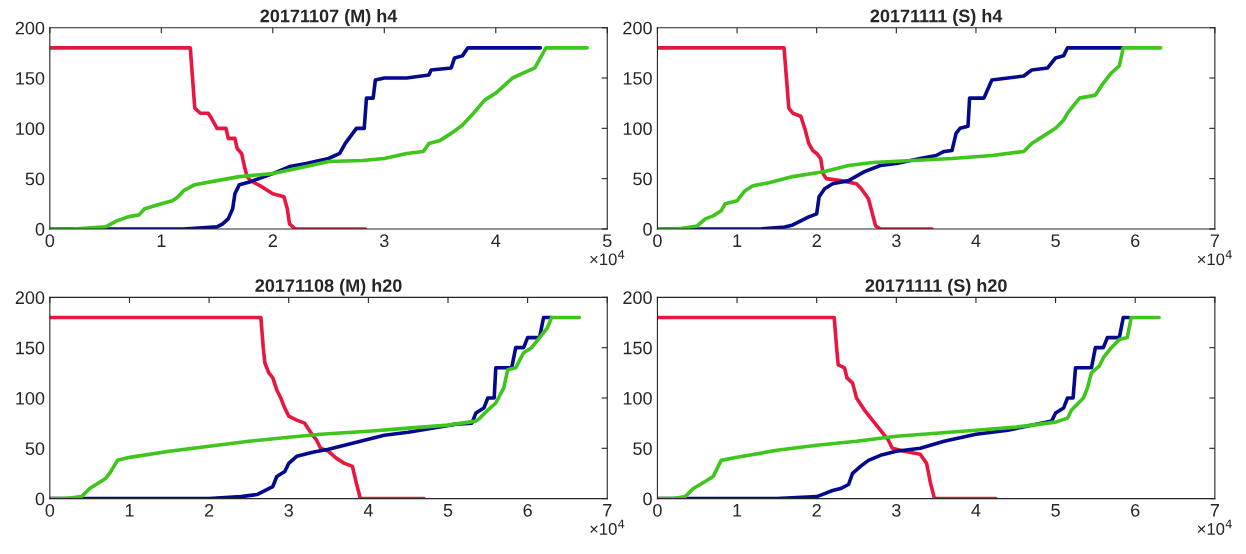 This screenshot has height=554, width=1246. I want to click on chart-title: 20171108 (M) h20, so click(328, 287).